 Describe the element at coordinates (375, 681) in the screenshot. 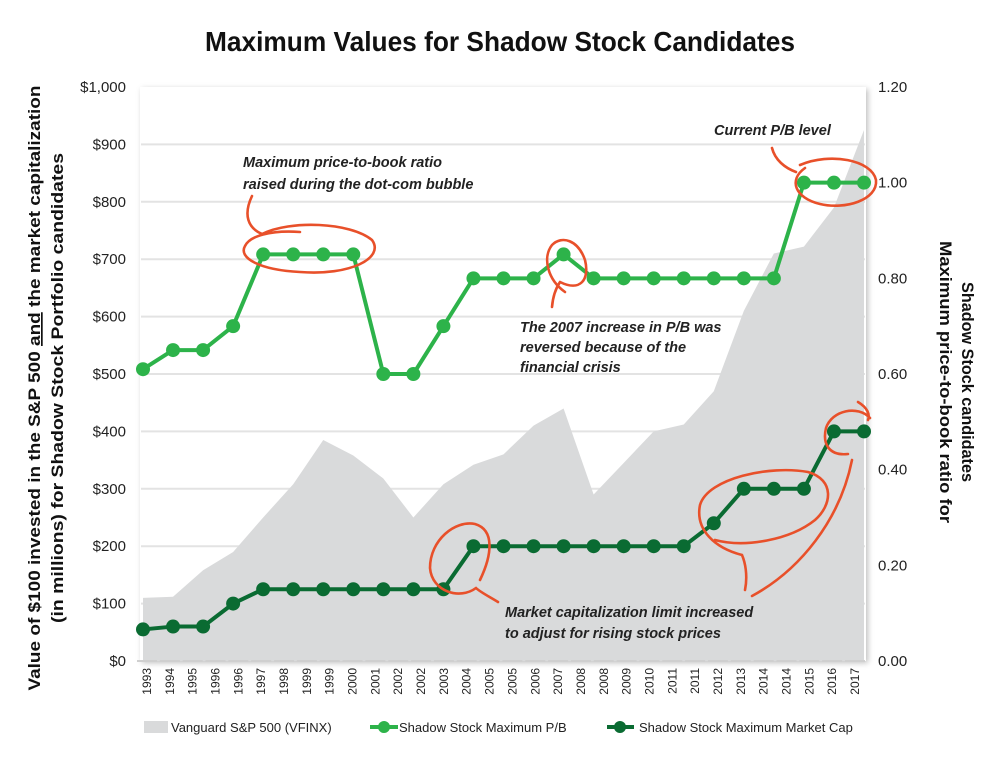

I see `x-tick-label: 2001` at that location.